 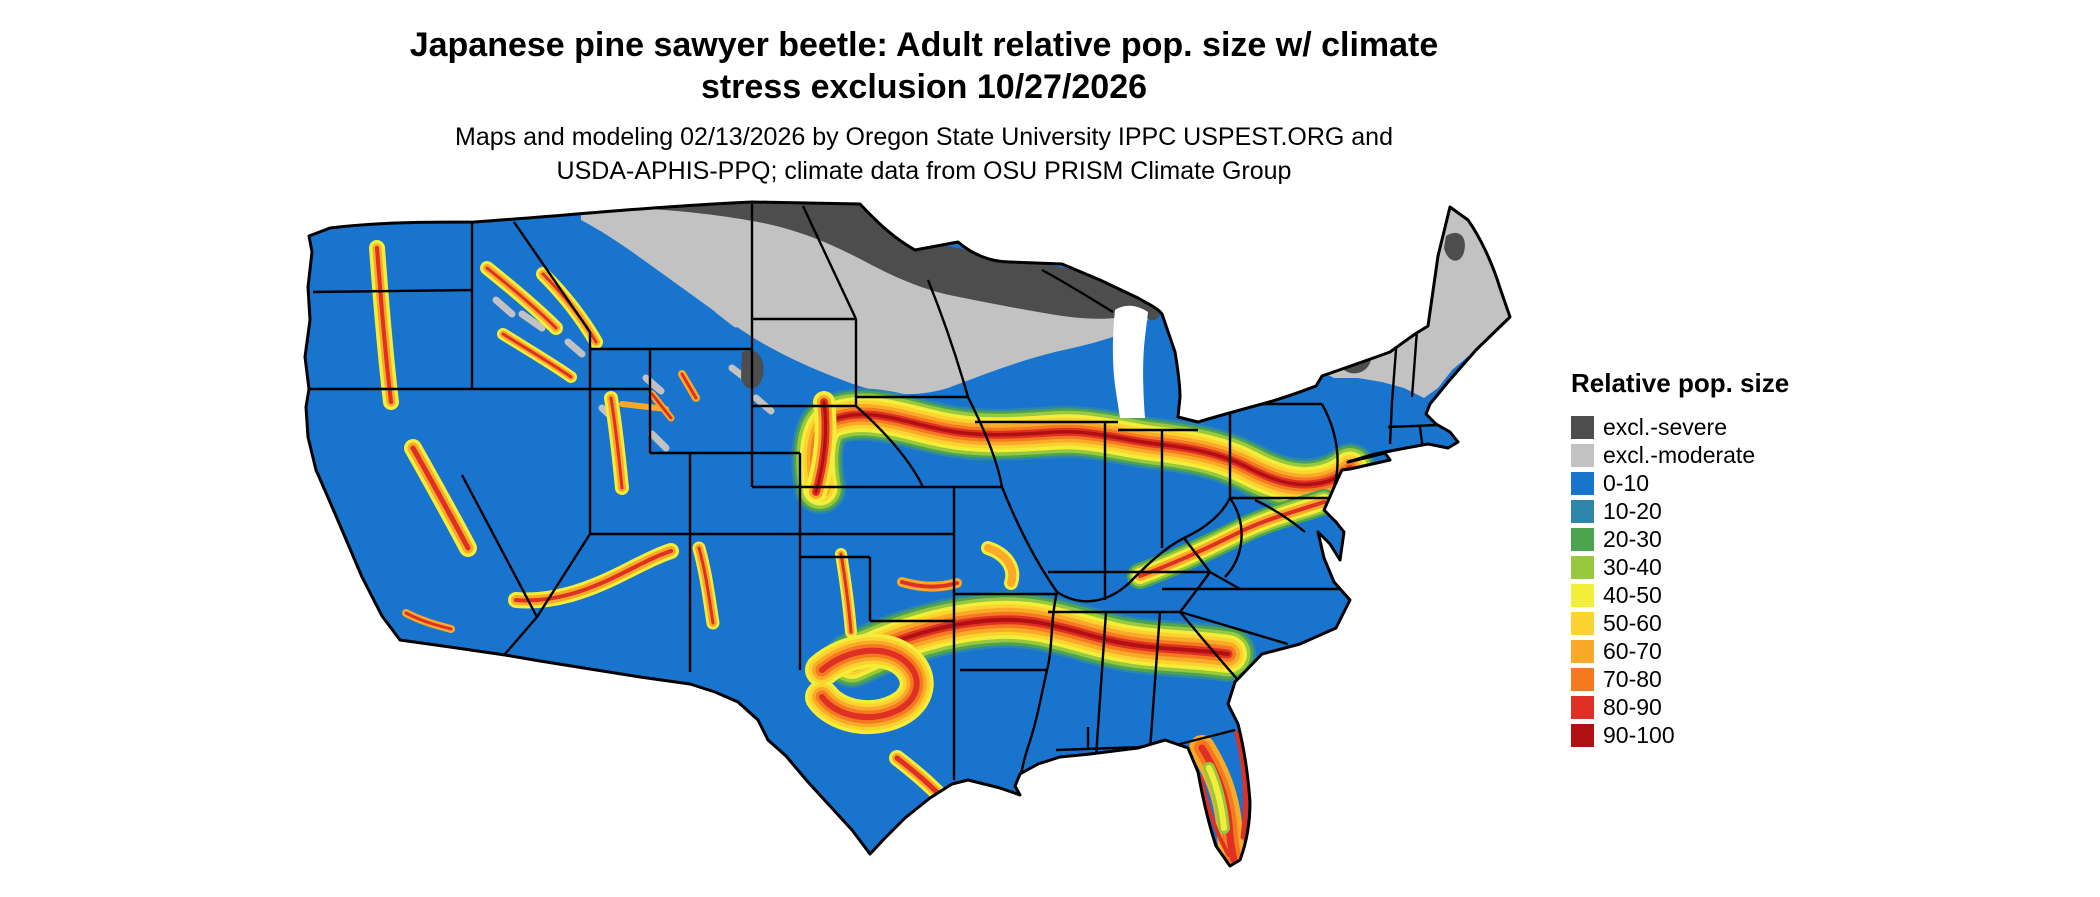 I want to click on legend-entry: 40-50, so click(x=1680, y=595).